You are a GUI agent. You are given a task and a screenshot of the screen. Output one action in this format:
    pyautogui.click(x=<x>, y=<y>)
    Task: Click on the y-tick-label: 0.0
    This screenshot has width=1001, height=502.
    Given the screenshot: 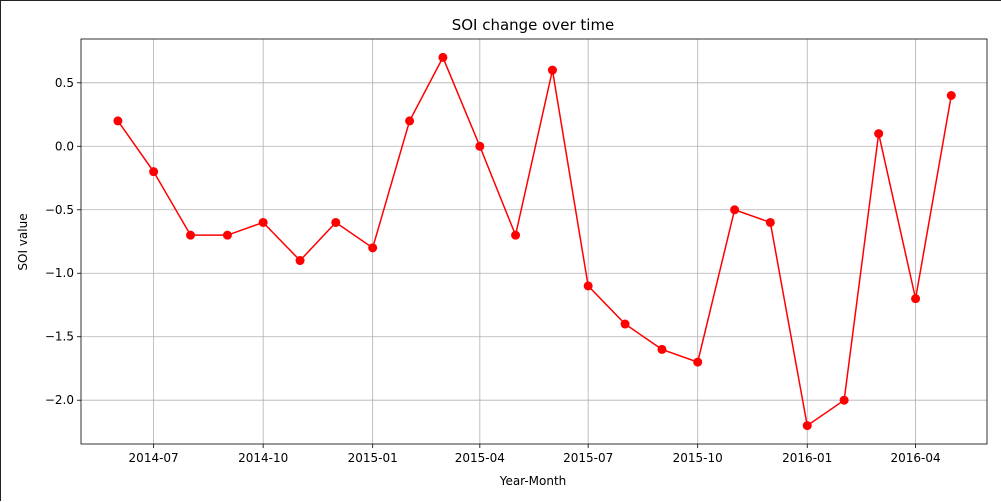 What is the action you would take?
    pyautogui.click(x=64, y=146)
    